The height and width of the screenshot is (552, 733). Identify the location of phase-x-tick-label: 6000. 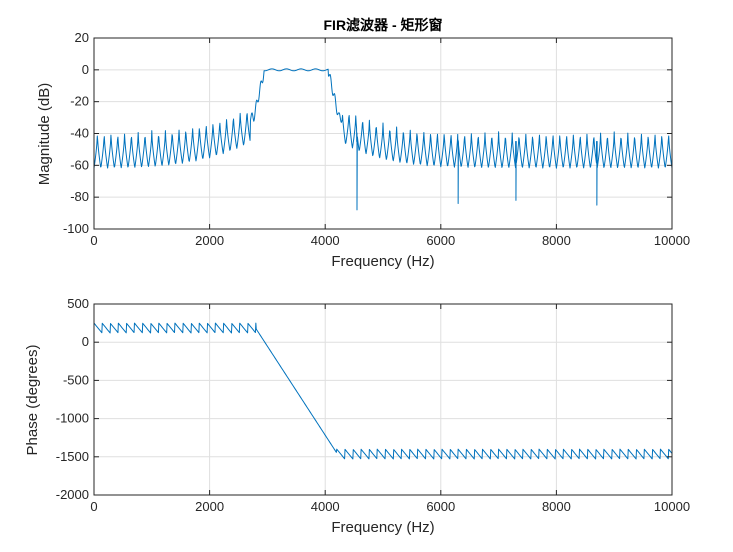
(440, 506).